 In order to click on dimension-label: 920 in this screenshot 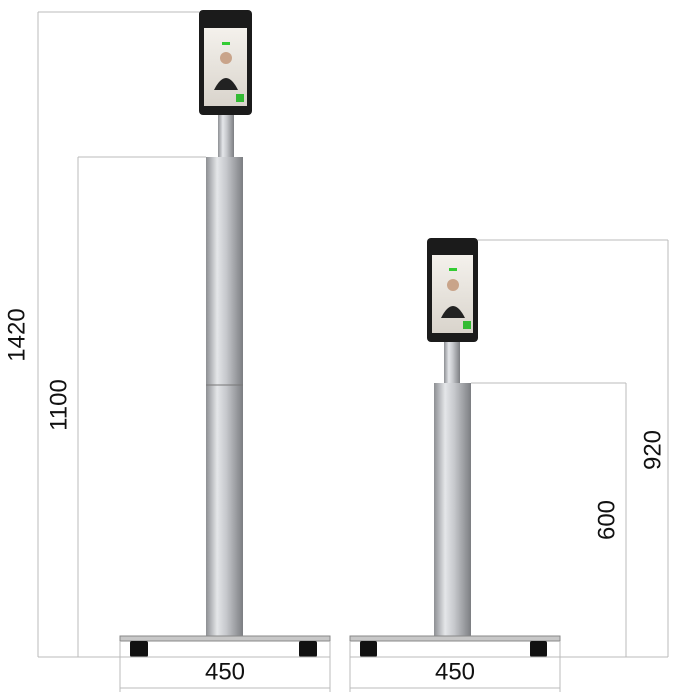, I will do `click(652, 450)`.